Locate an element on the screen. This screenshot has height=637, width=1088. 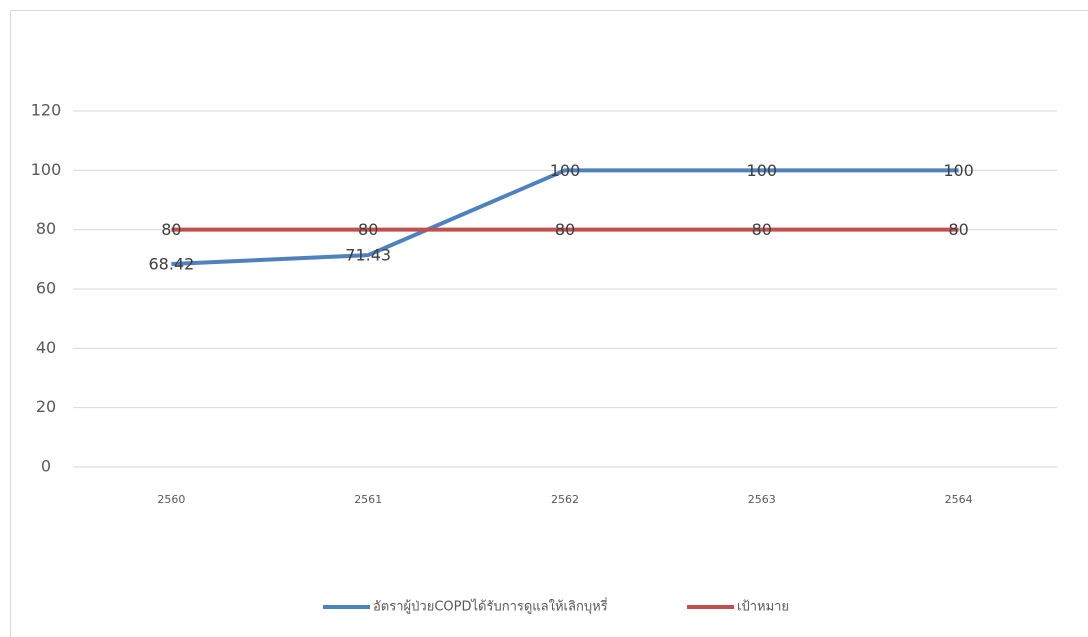
y-tick-label: 20 is located at coordinates (46, 406).